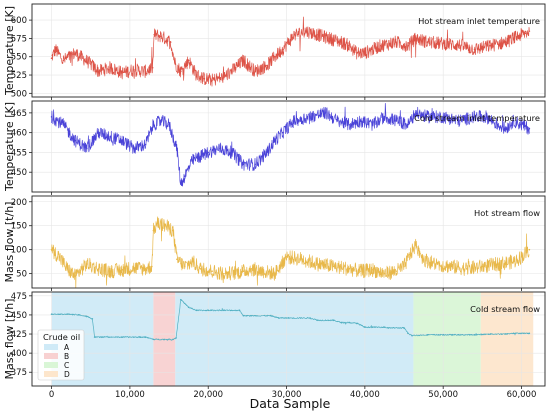  Describe the element at coordinates (19, 94) in the screenshot. I see `y-tick-label: 500` at that location.